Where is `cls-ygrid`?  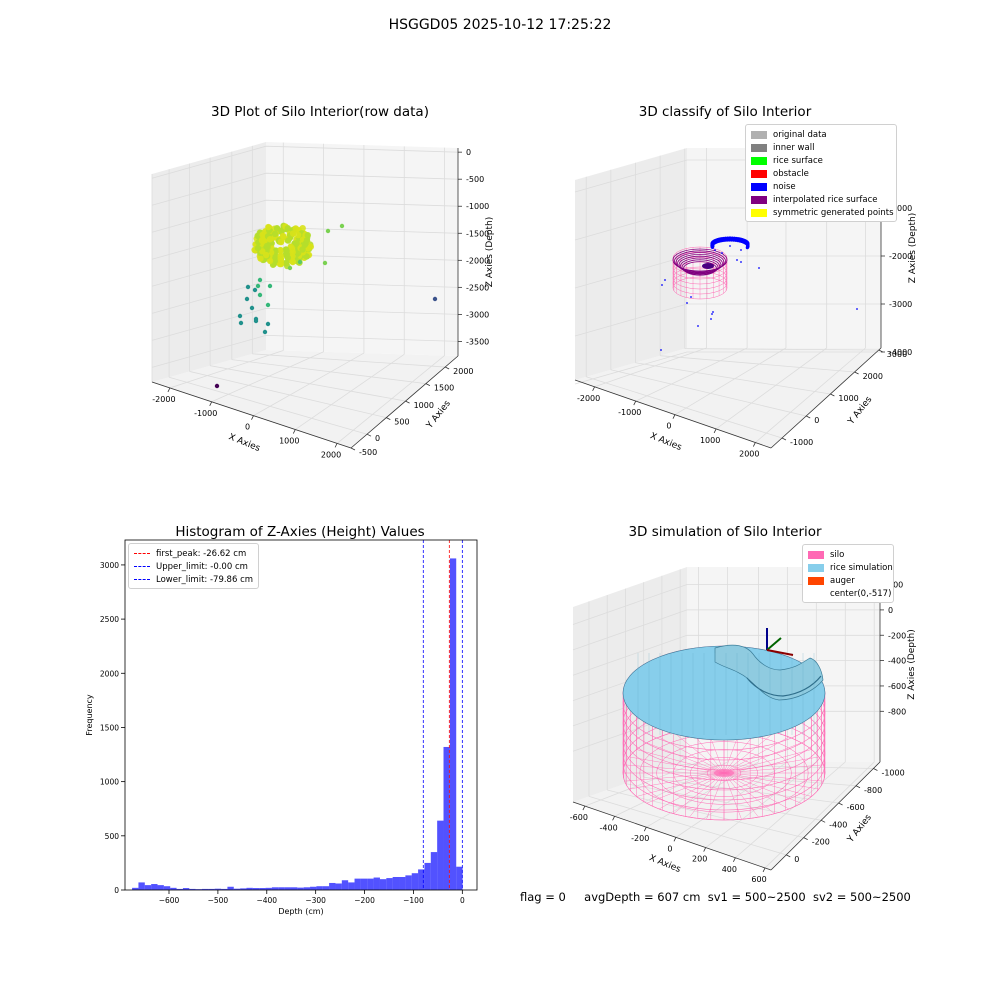 cls-ygrid is located at coordinates (781, 349).